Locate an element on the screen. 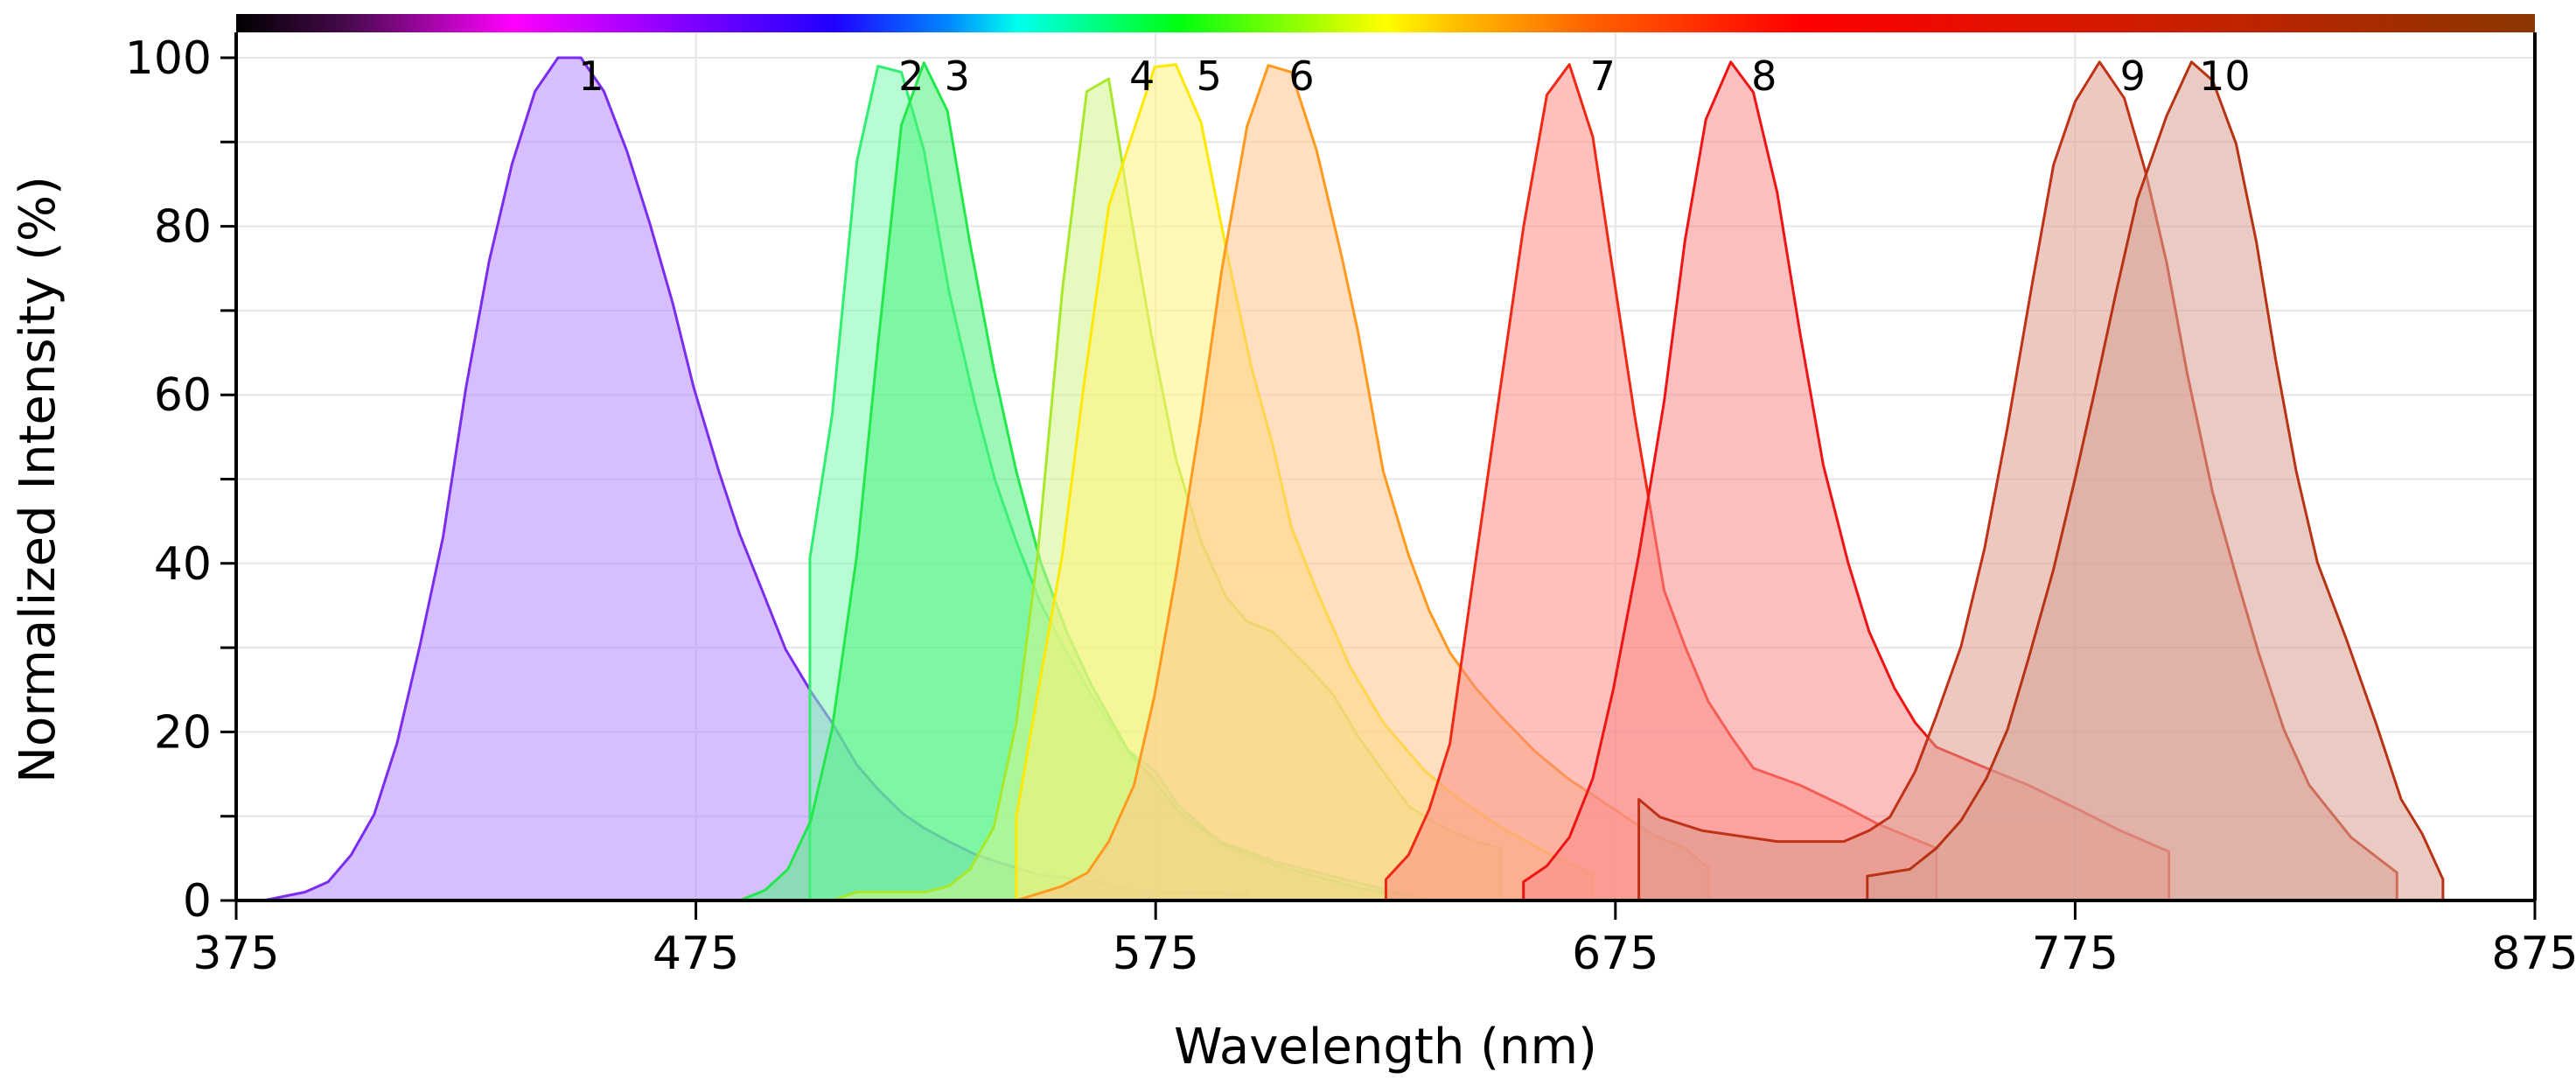 This screenshot has width=2576, height=1086. x-axis-title: Wavelength (nm) is located at coordinates (1385, 1047).